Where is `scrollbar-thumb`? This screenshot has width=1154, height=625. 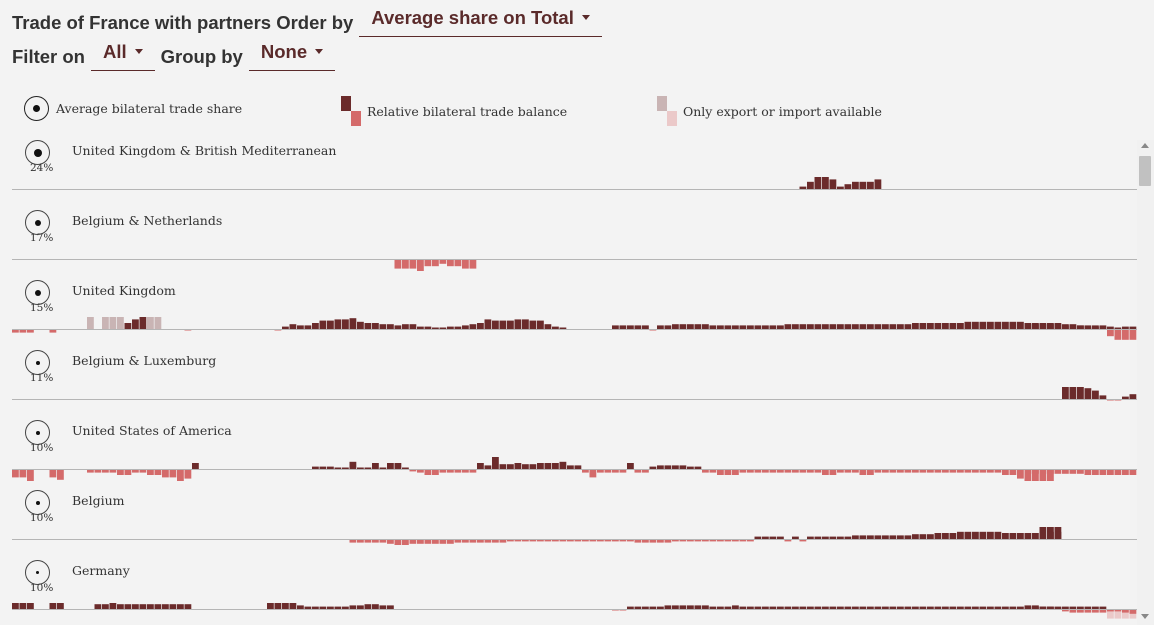
scrollbar-thumb is located at coordinates (1145, 171).